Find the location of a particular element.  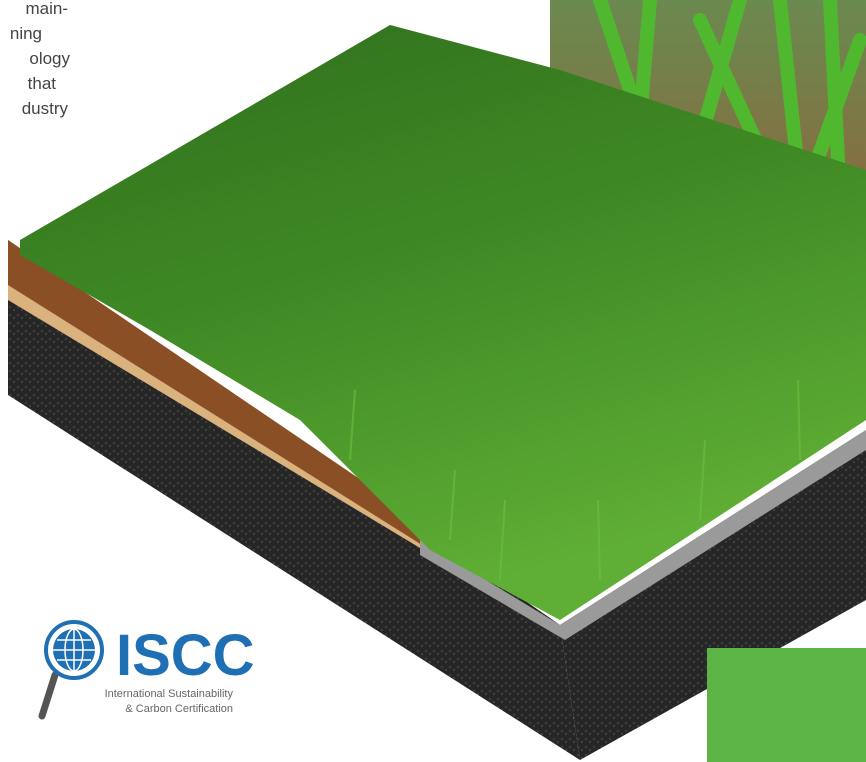

logo-line: & Carbon Certification is located at coordinates (179, 709).